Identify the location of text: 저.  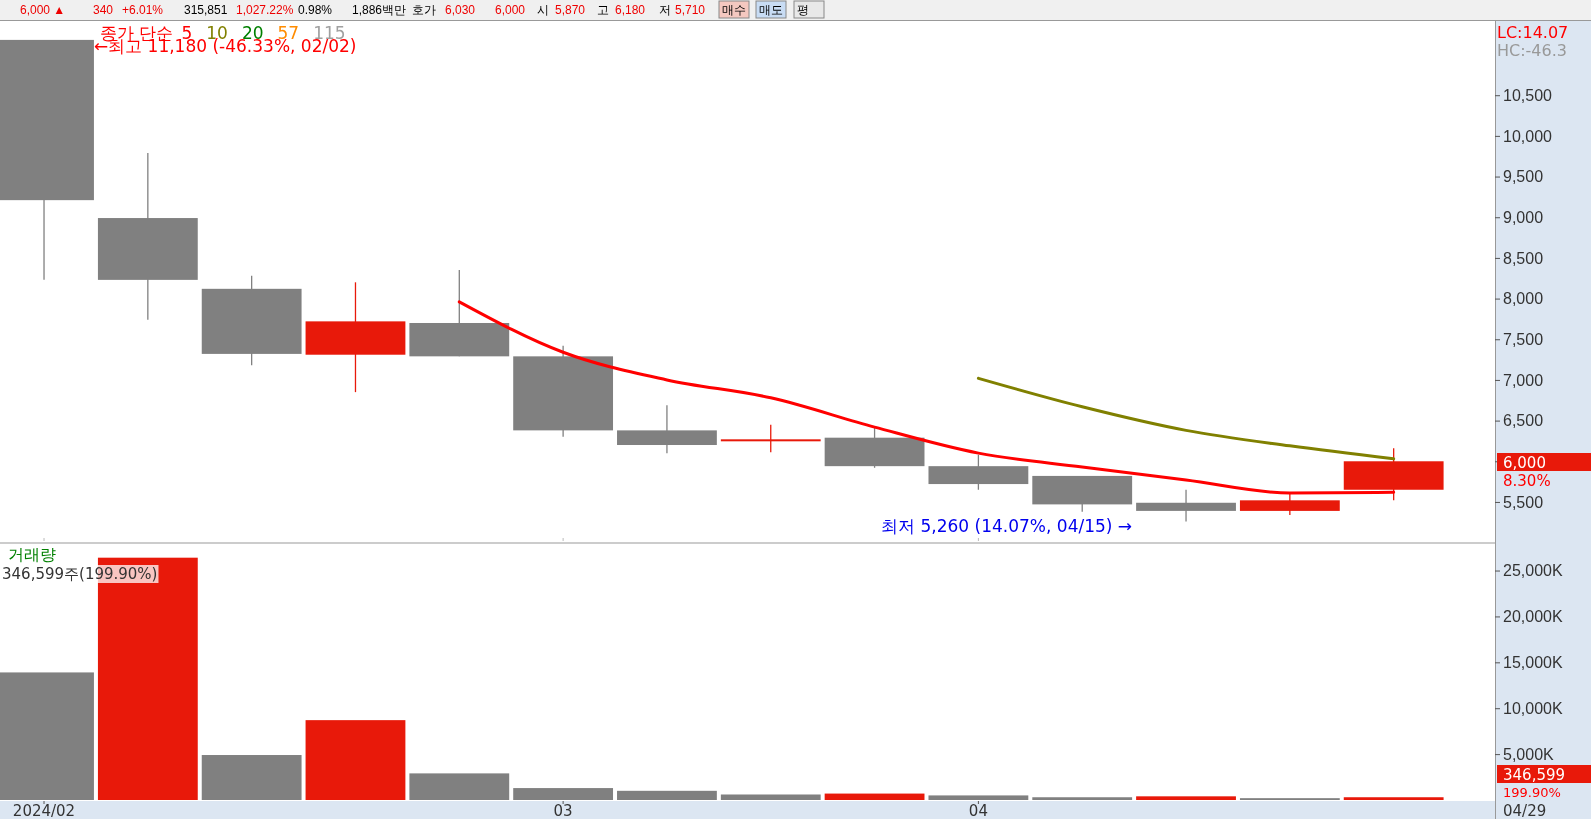
(665, 10).